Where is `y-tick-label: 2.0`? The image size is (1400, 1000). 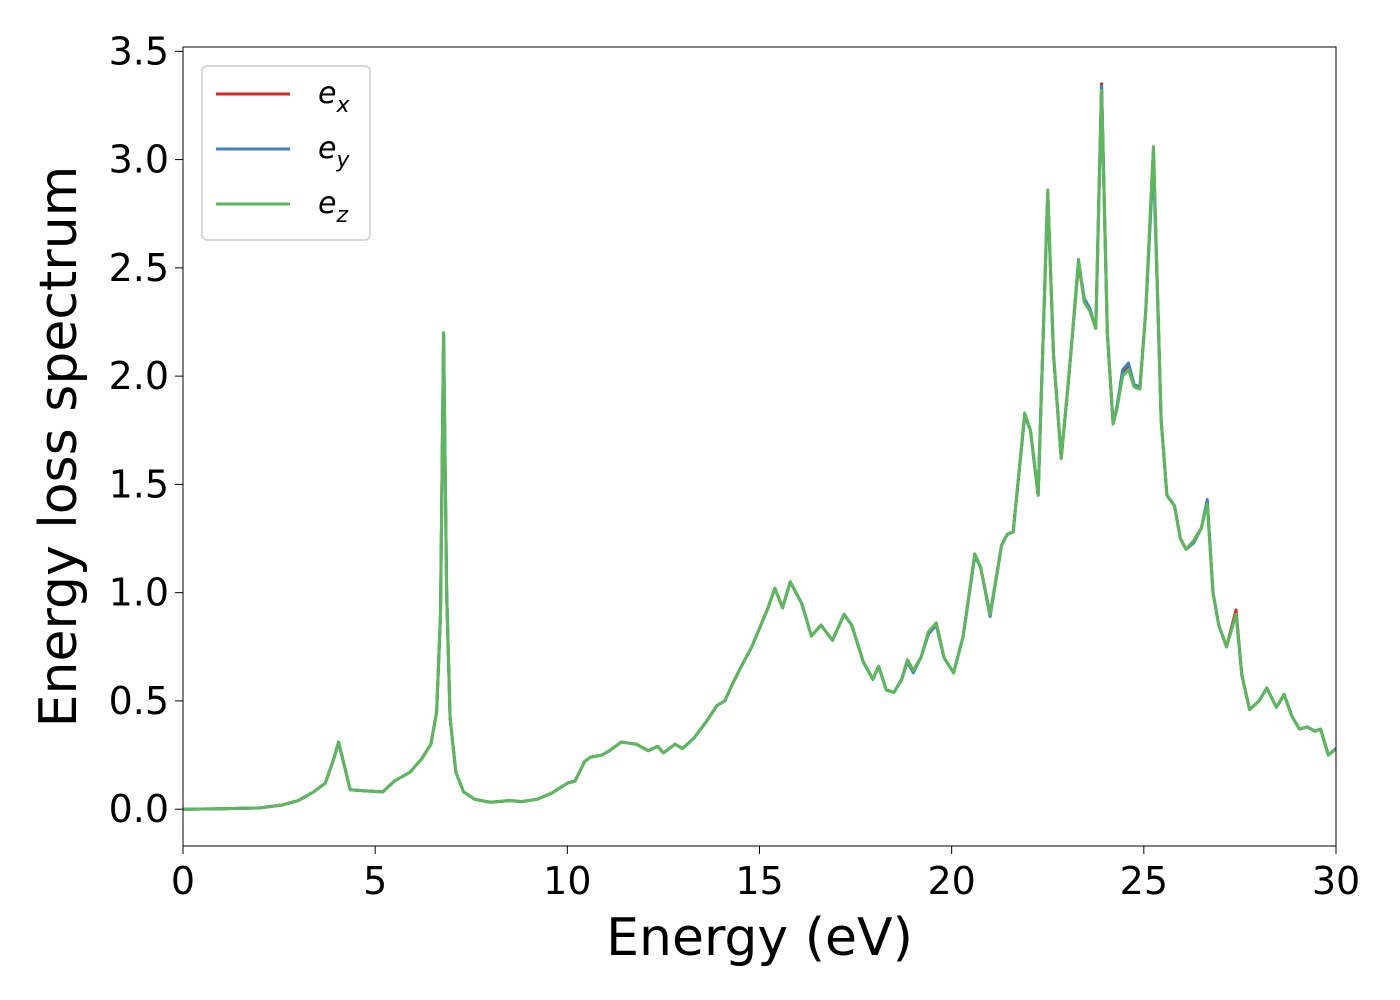
y-tick-label: 2.0 is located at coordinates (139, 376).